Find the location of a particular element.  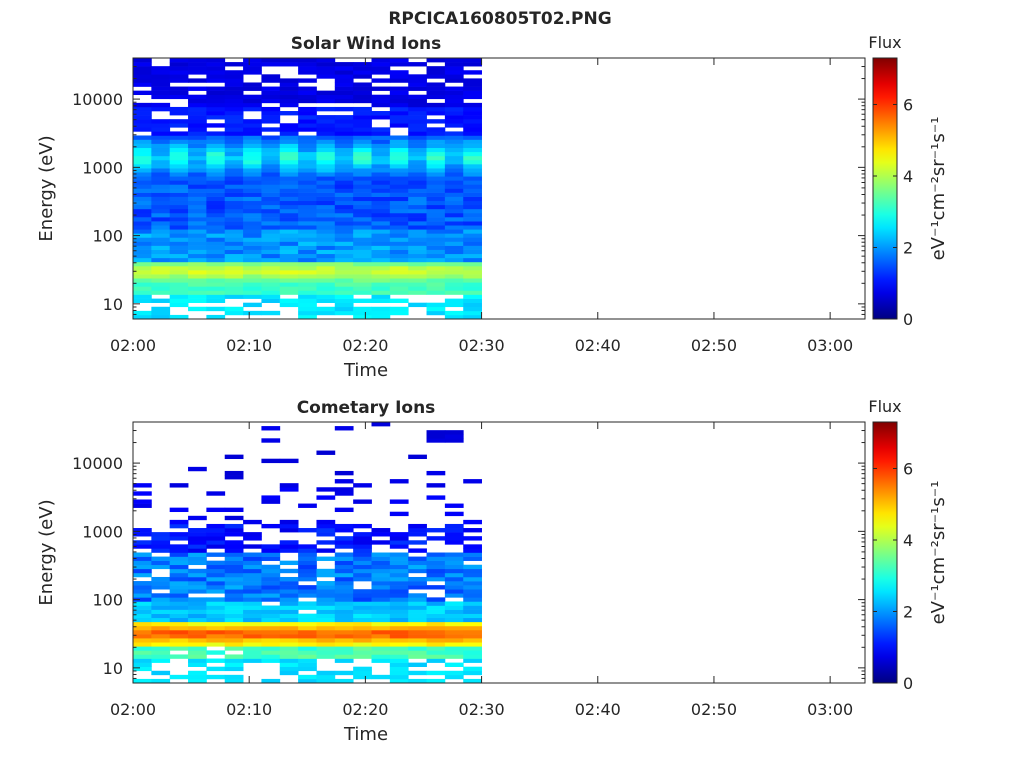

x-tick-label: 02:00 is located at coordinates (133, 345).